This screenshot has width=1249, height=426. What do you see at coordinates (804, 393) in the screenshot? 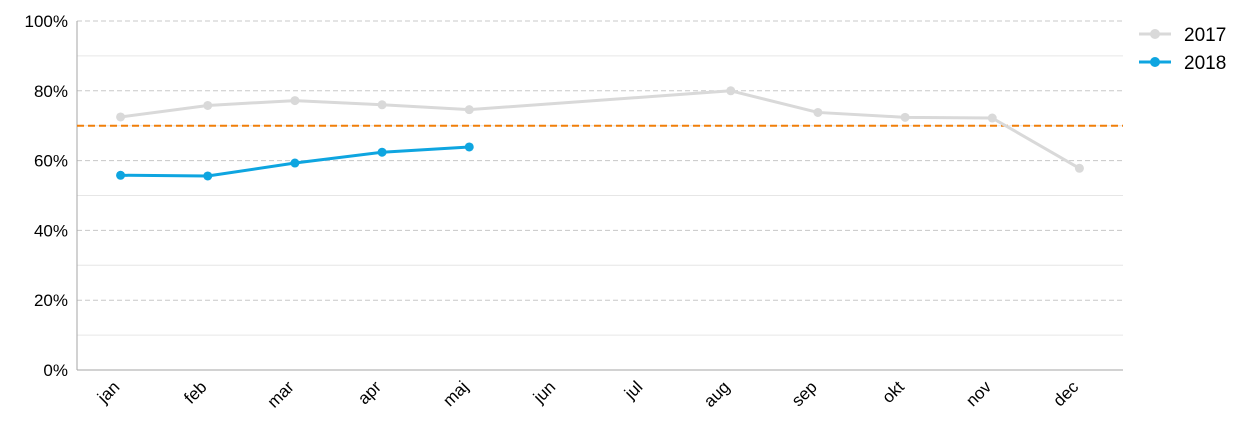
I see `x-tick-label: sep` at bounding box center [804, 393].